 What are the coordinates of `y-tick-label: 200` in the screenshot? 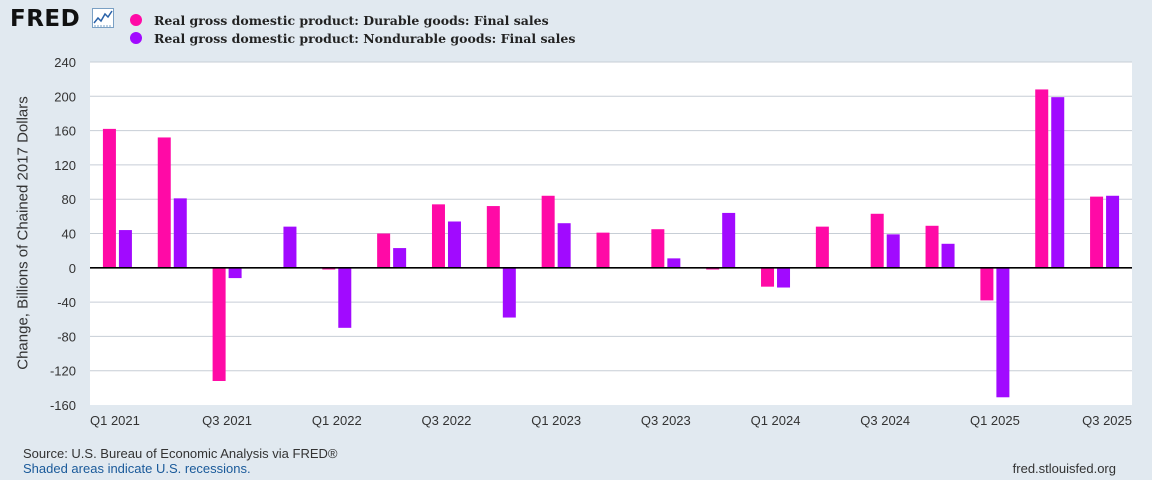 It's located at (65, 96).